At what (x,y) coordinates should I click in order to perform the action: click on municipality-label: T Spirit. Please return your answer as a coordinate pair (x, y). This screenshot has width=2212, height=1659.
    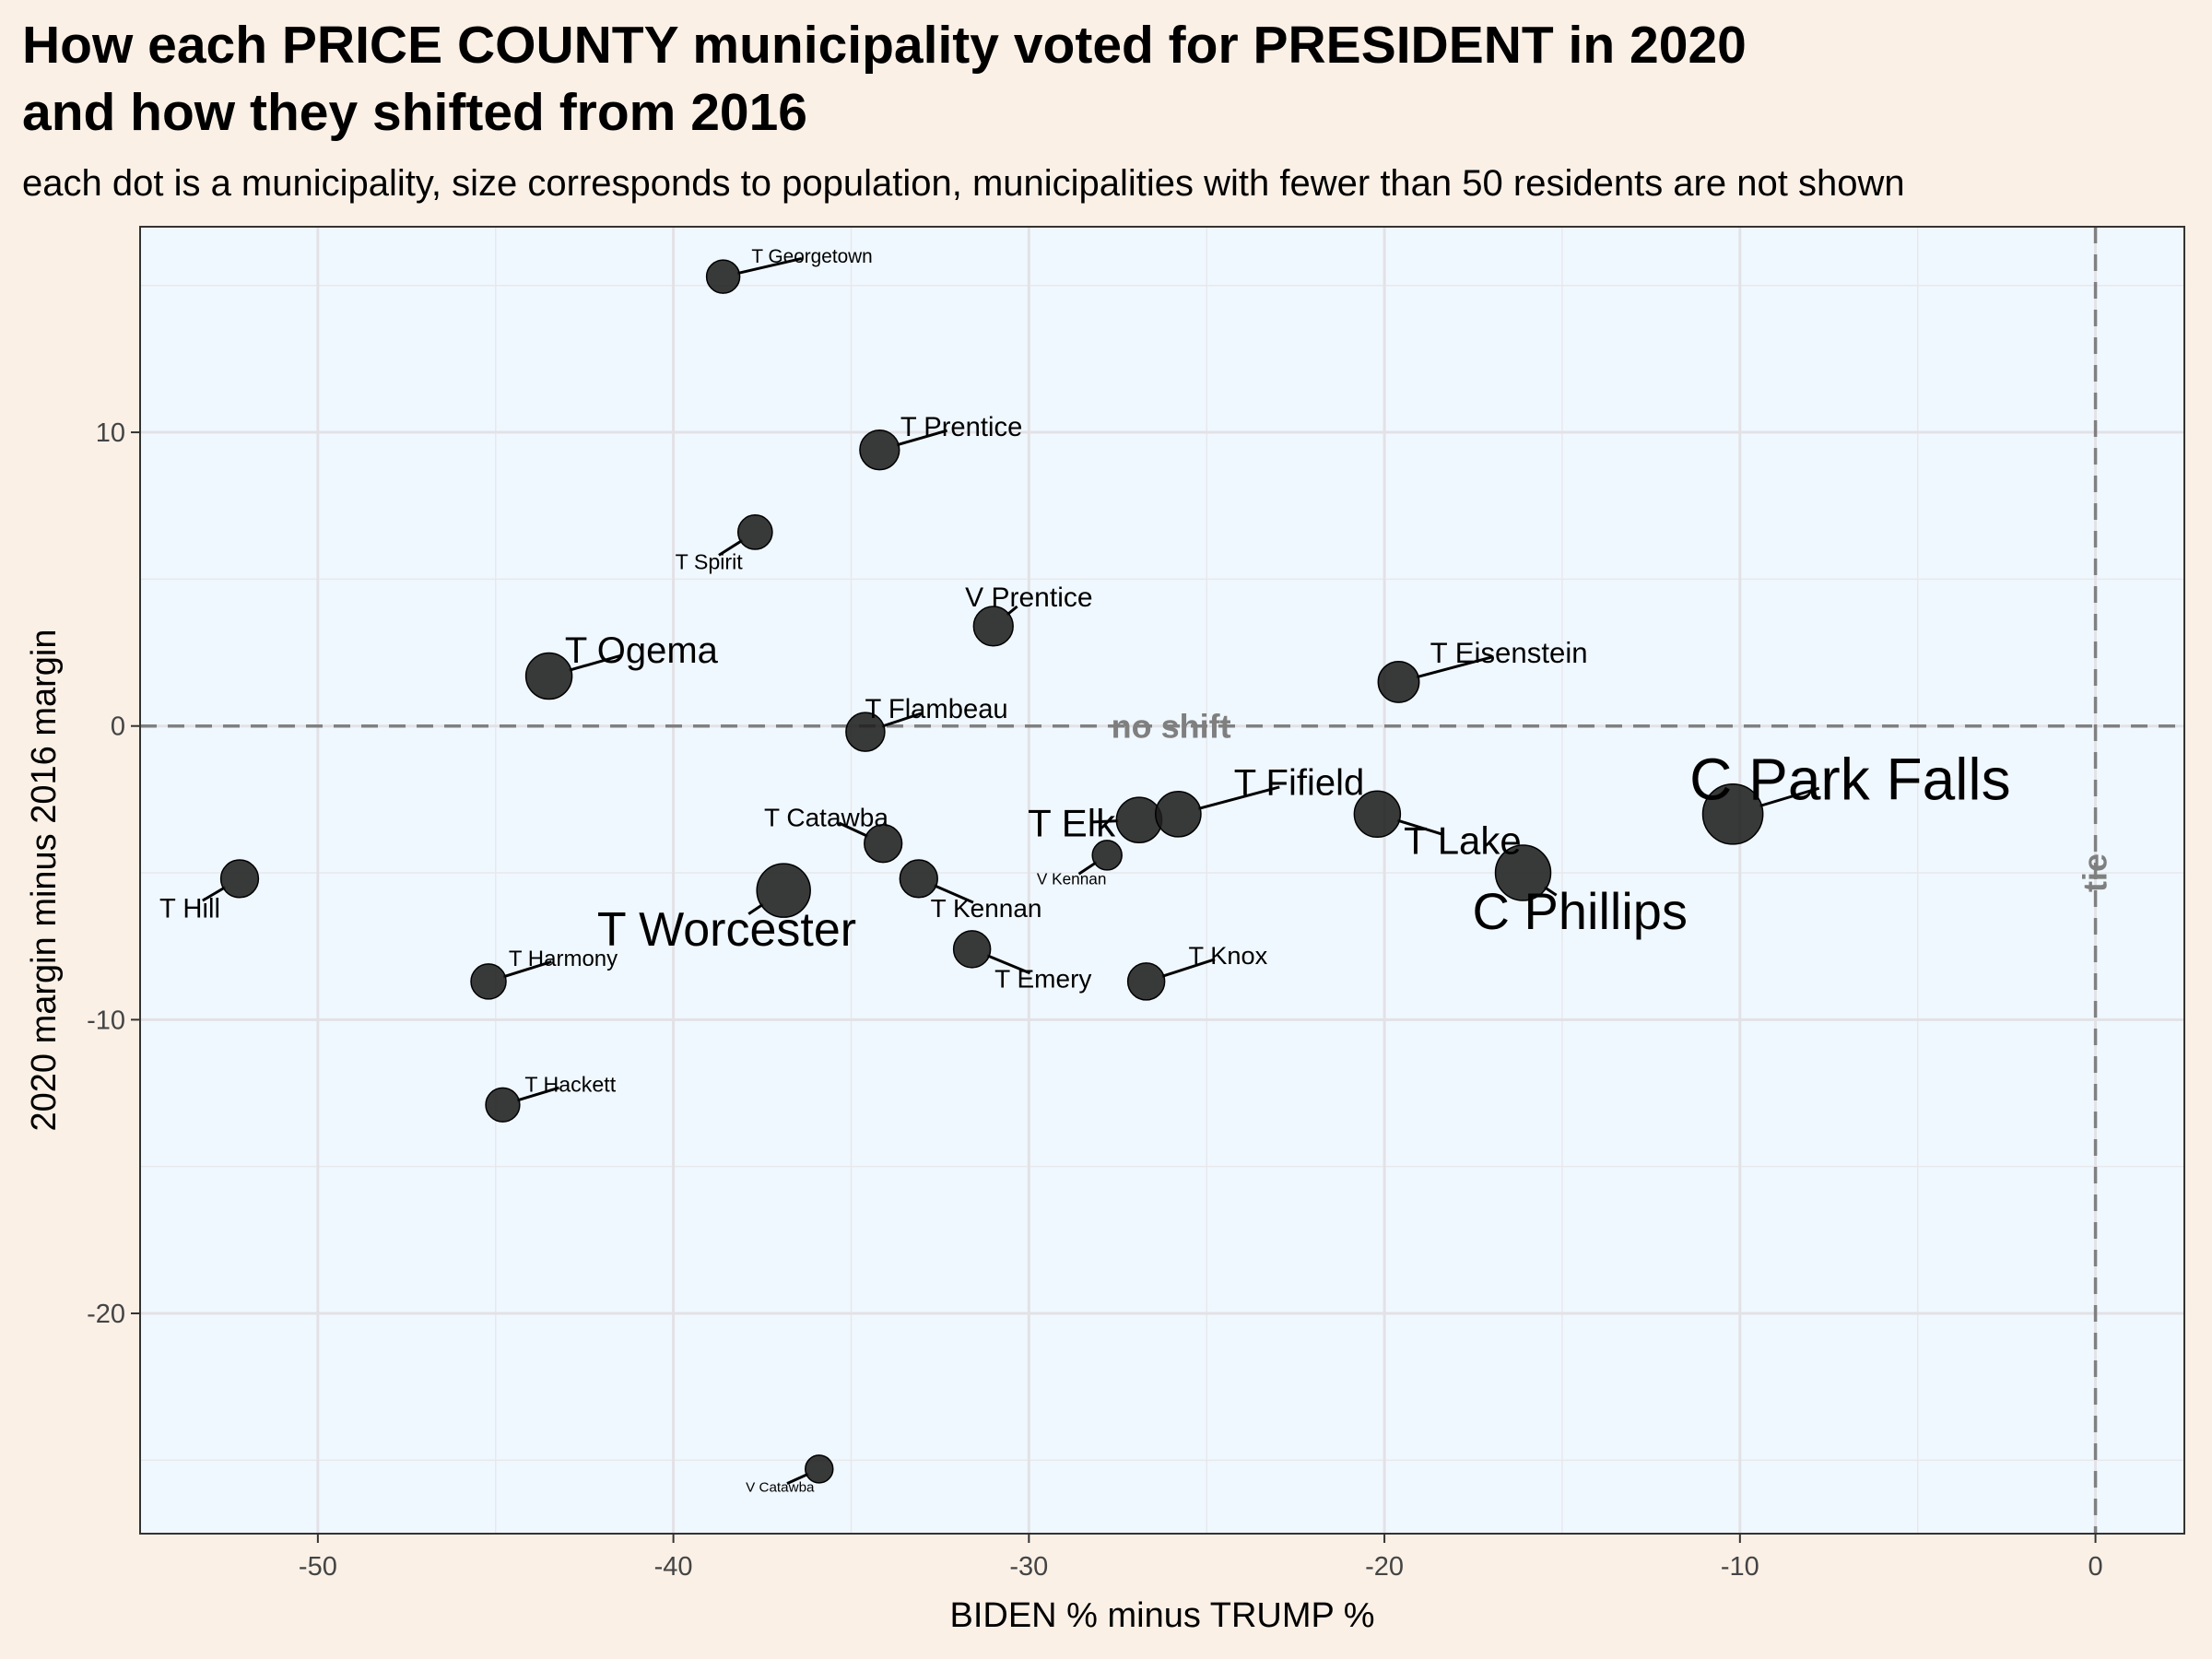
    Looking at the image, I should click on (710, 561).